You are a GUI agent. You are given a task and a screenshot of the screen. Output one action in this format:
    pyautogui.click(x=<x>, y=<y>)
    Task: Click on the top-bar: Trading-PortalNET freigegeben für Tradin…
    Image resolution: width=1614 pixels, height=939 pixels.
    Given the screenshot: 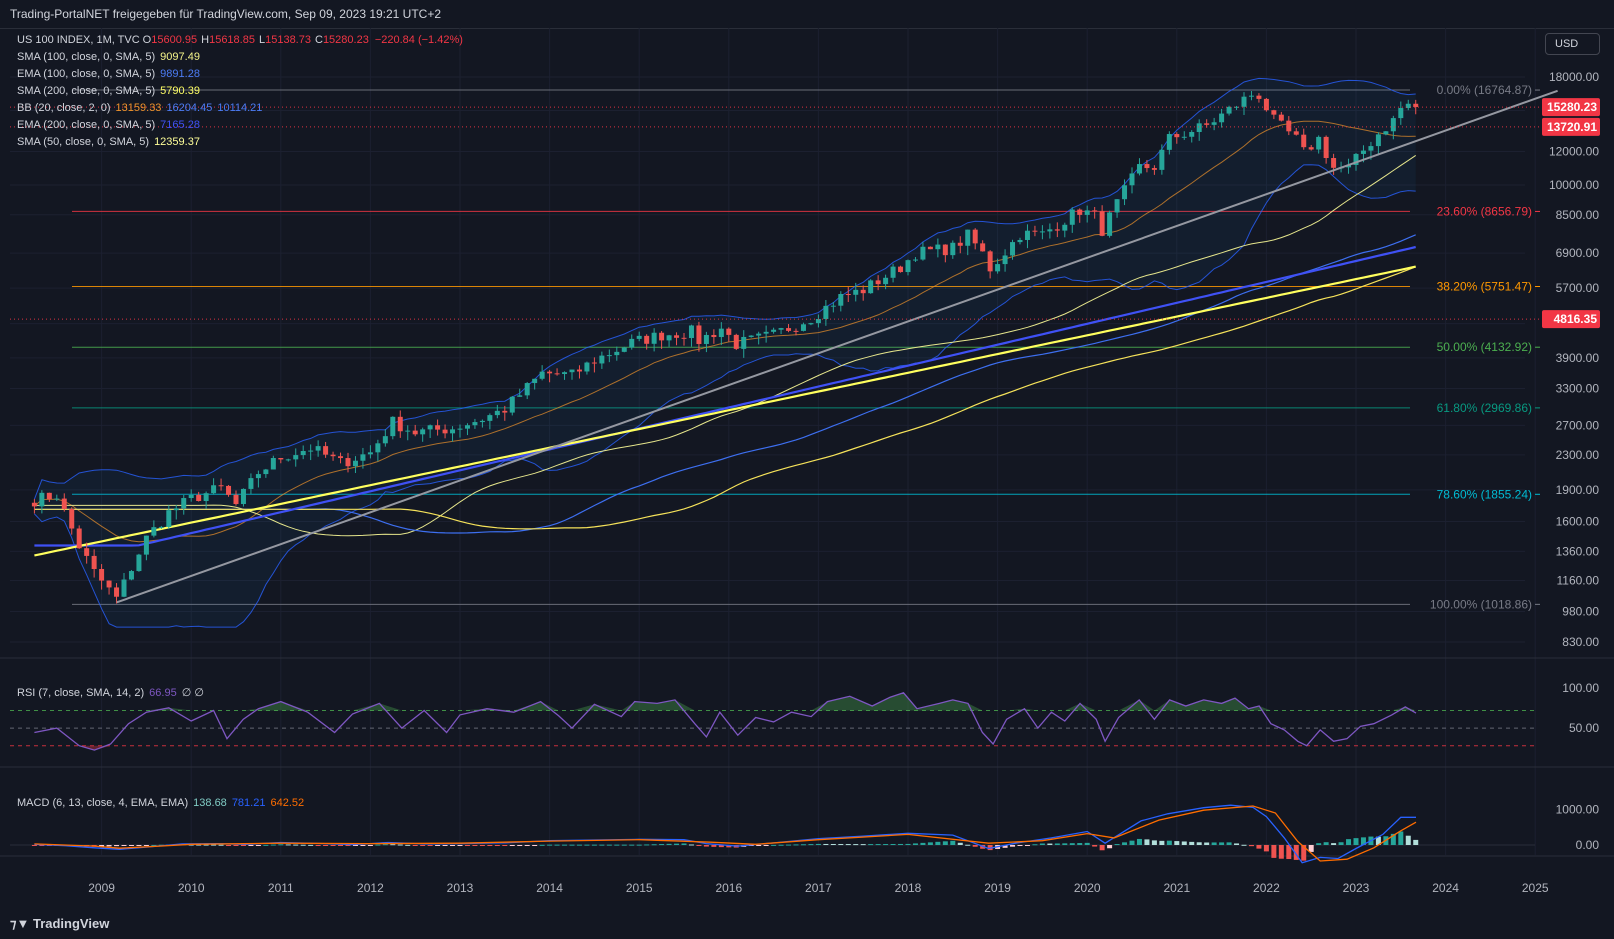 What is the action you would take?
    pyautogui.click(x=807, y=14)
    